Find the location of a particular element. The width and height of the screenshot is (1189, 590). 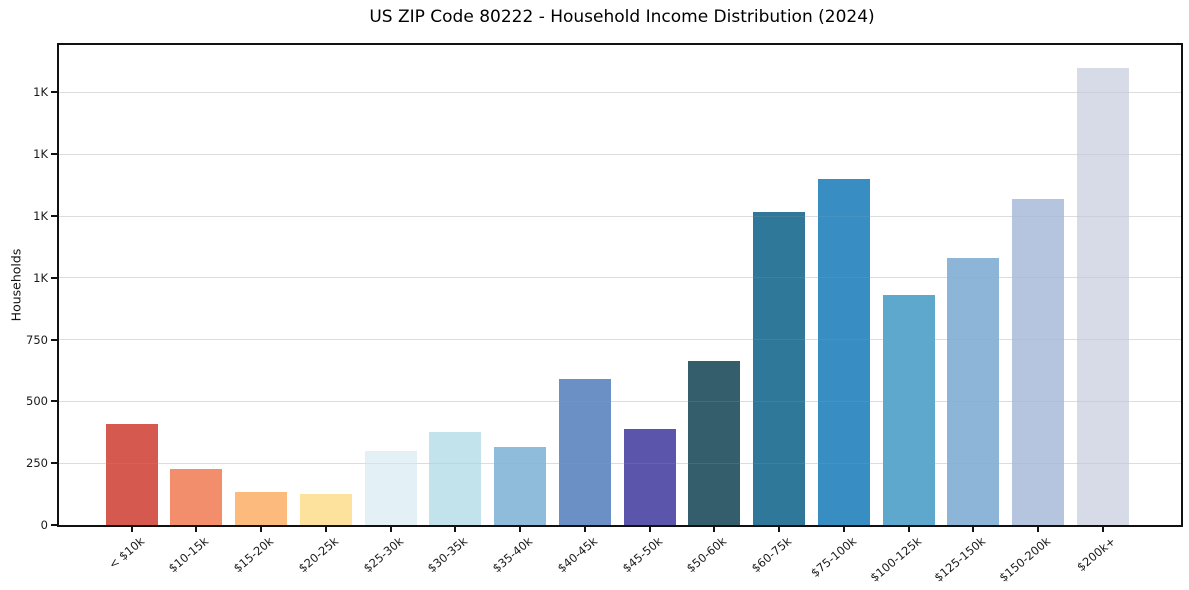

bar-$75-100k is located at coordinates (843, 351).